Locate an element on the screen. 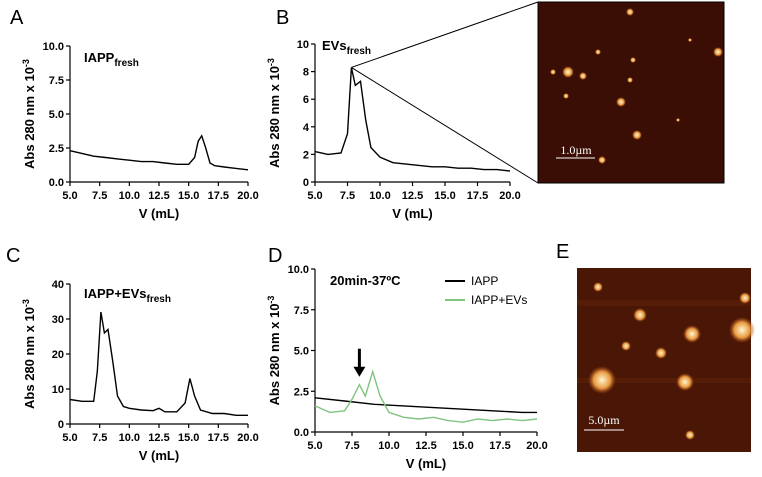 The height and width of the screenshot is (477, 762). annotation-main: IAPP is located at coordinates (99, 57).